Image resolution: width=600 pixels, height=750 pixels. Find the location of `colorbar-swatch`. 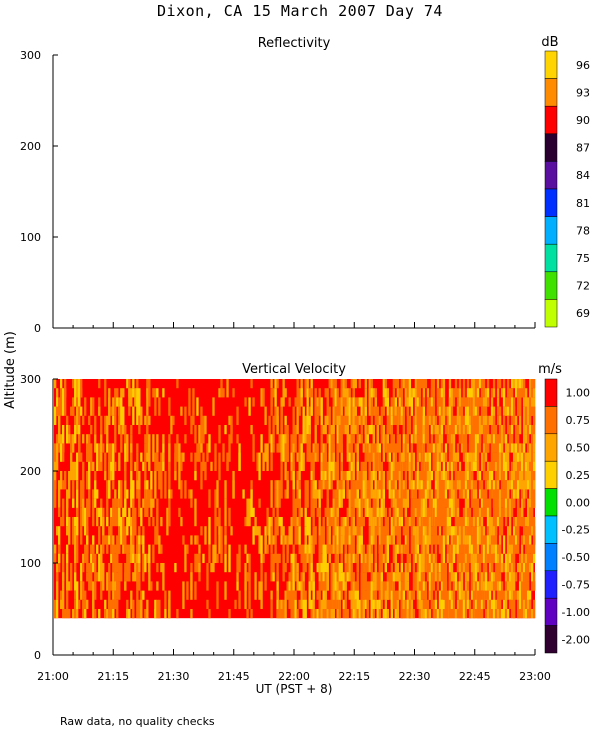

colorbar-swatch is located at coordinates (551, 285).